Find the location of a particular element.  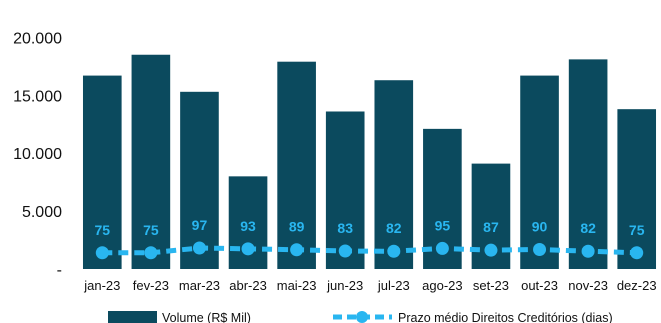

x-tick-label: jun-23 is located at coordinates (344, 285).